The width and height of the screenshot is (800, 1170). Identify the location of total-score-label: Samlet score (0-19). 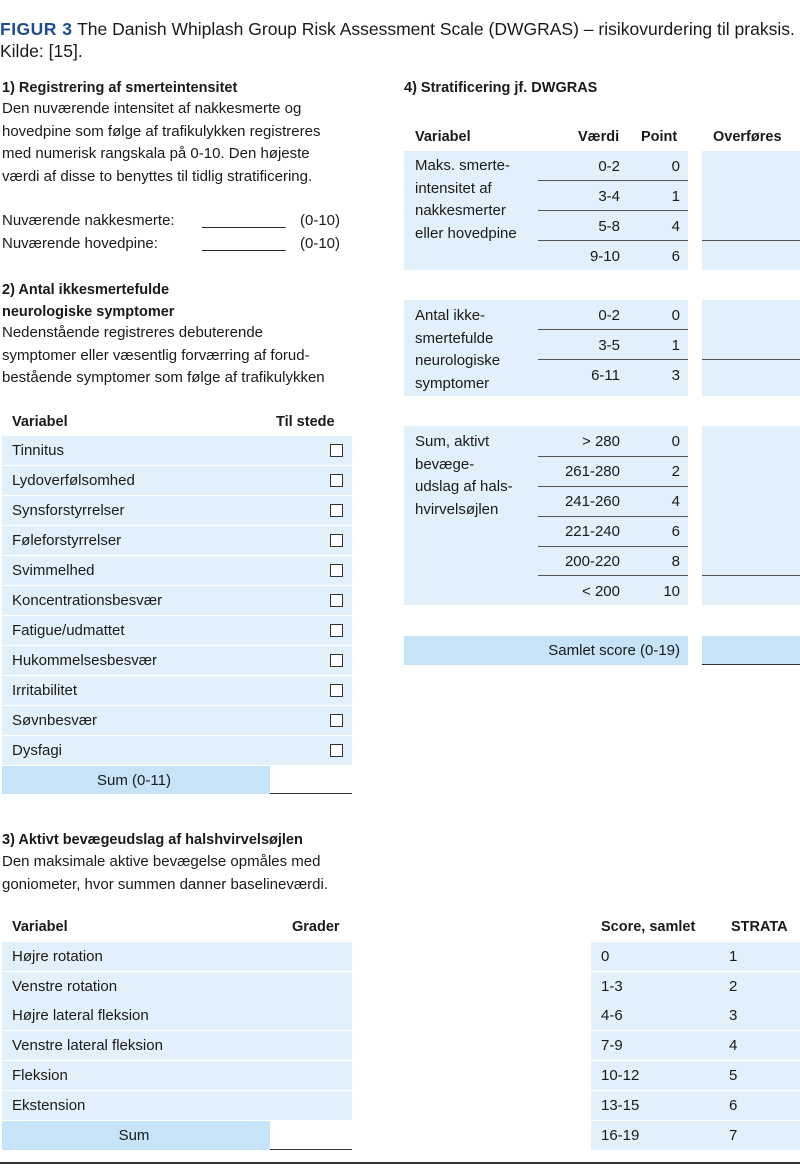
(614, 650).